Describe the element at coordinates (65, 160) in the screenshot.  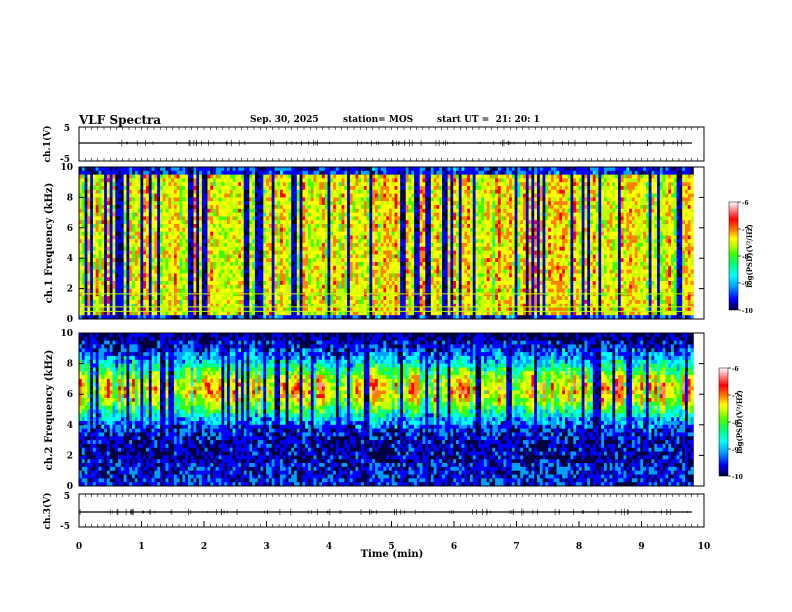
I see `ch1v-ytick-bottom: -5` at that location.